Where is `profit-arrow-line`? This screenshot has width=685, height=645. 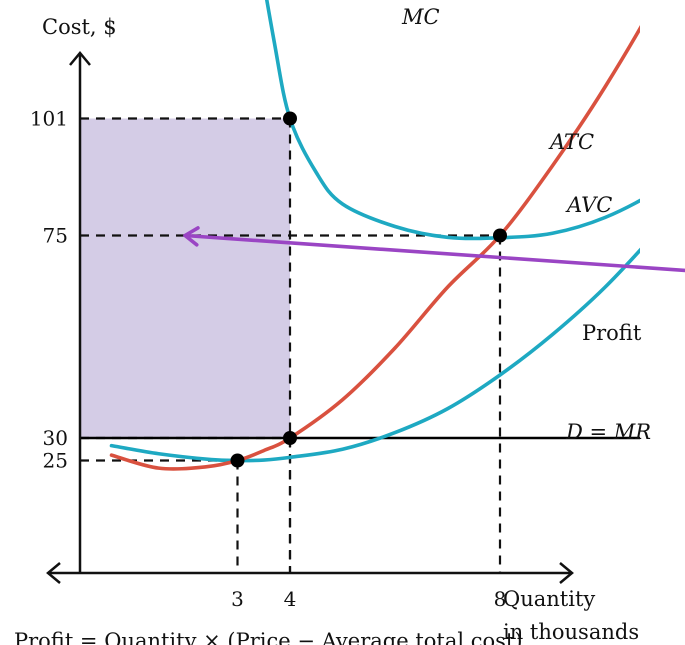
profit-arrow-line is located at coordinates (434, 253).